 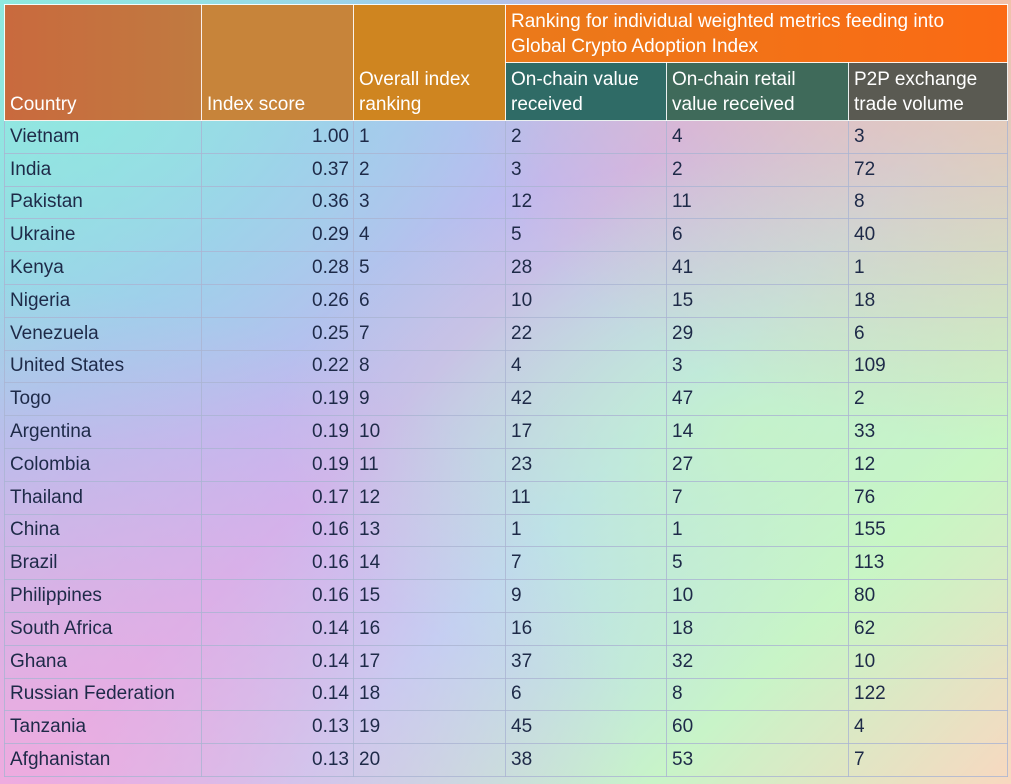 I want to click on cell-p2p-volume-rank: 33, so click(x=928, y=432).